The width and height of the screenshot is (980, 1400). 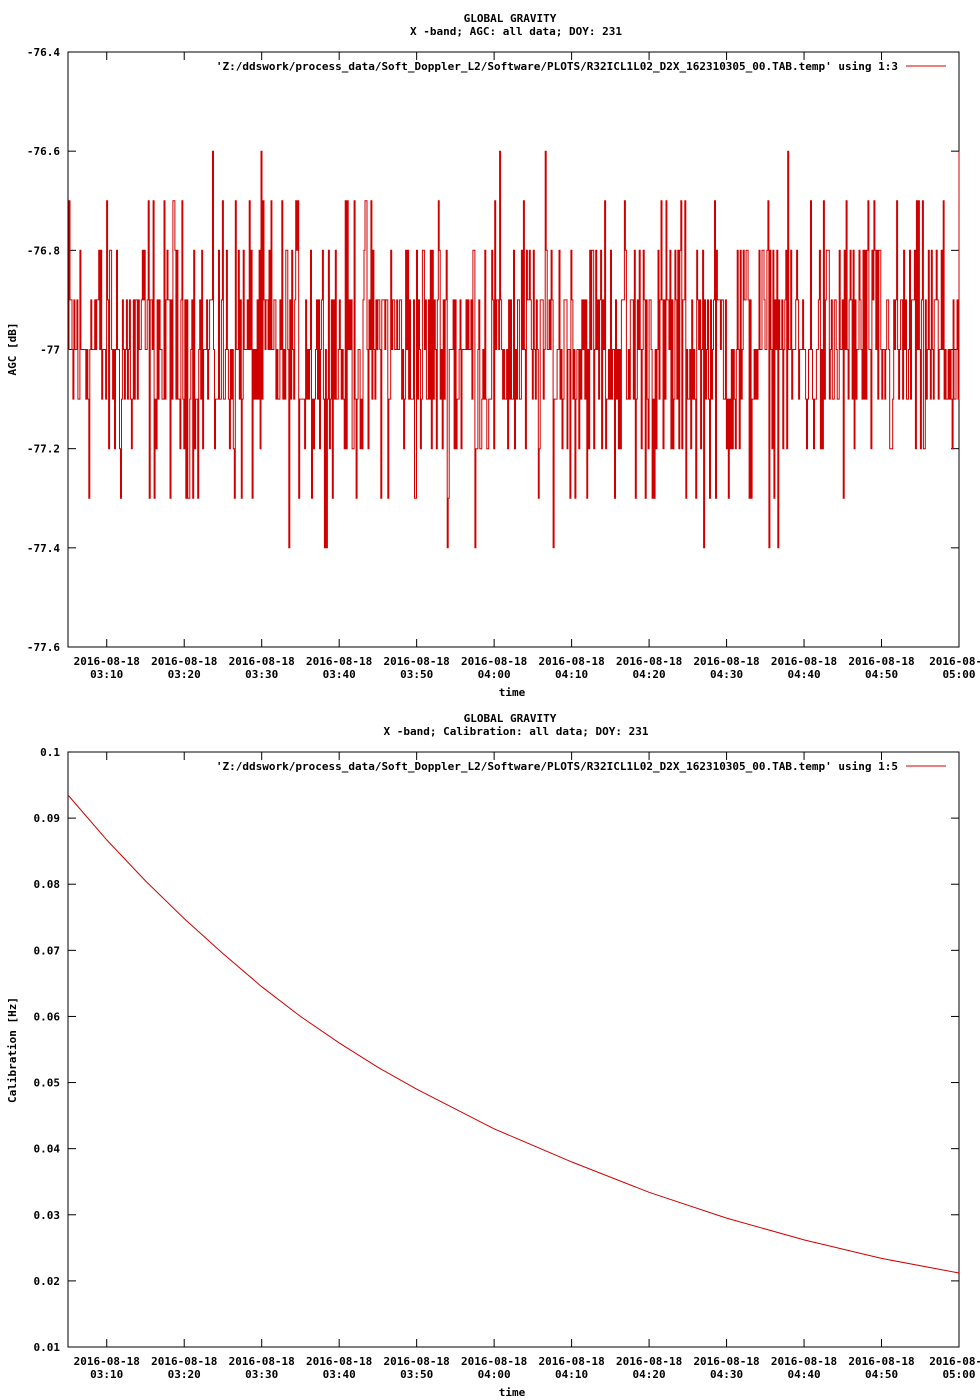 What do you see at coordinates (43, 647) in the screenshot?
I see `agc-y-tick-label: -77.6` at bounding box center [43, 647].